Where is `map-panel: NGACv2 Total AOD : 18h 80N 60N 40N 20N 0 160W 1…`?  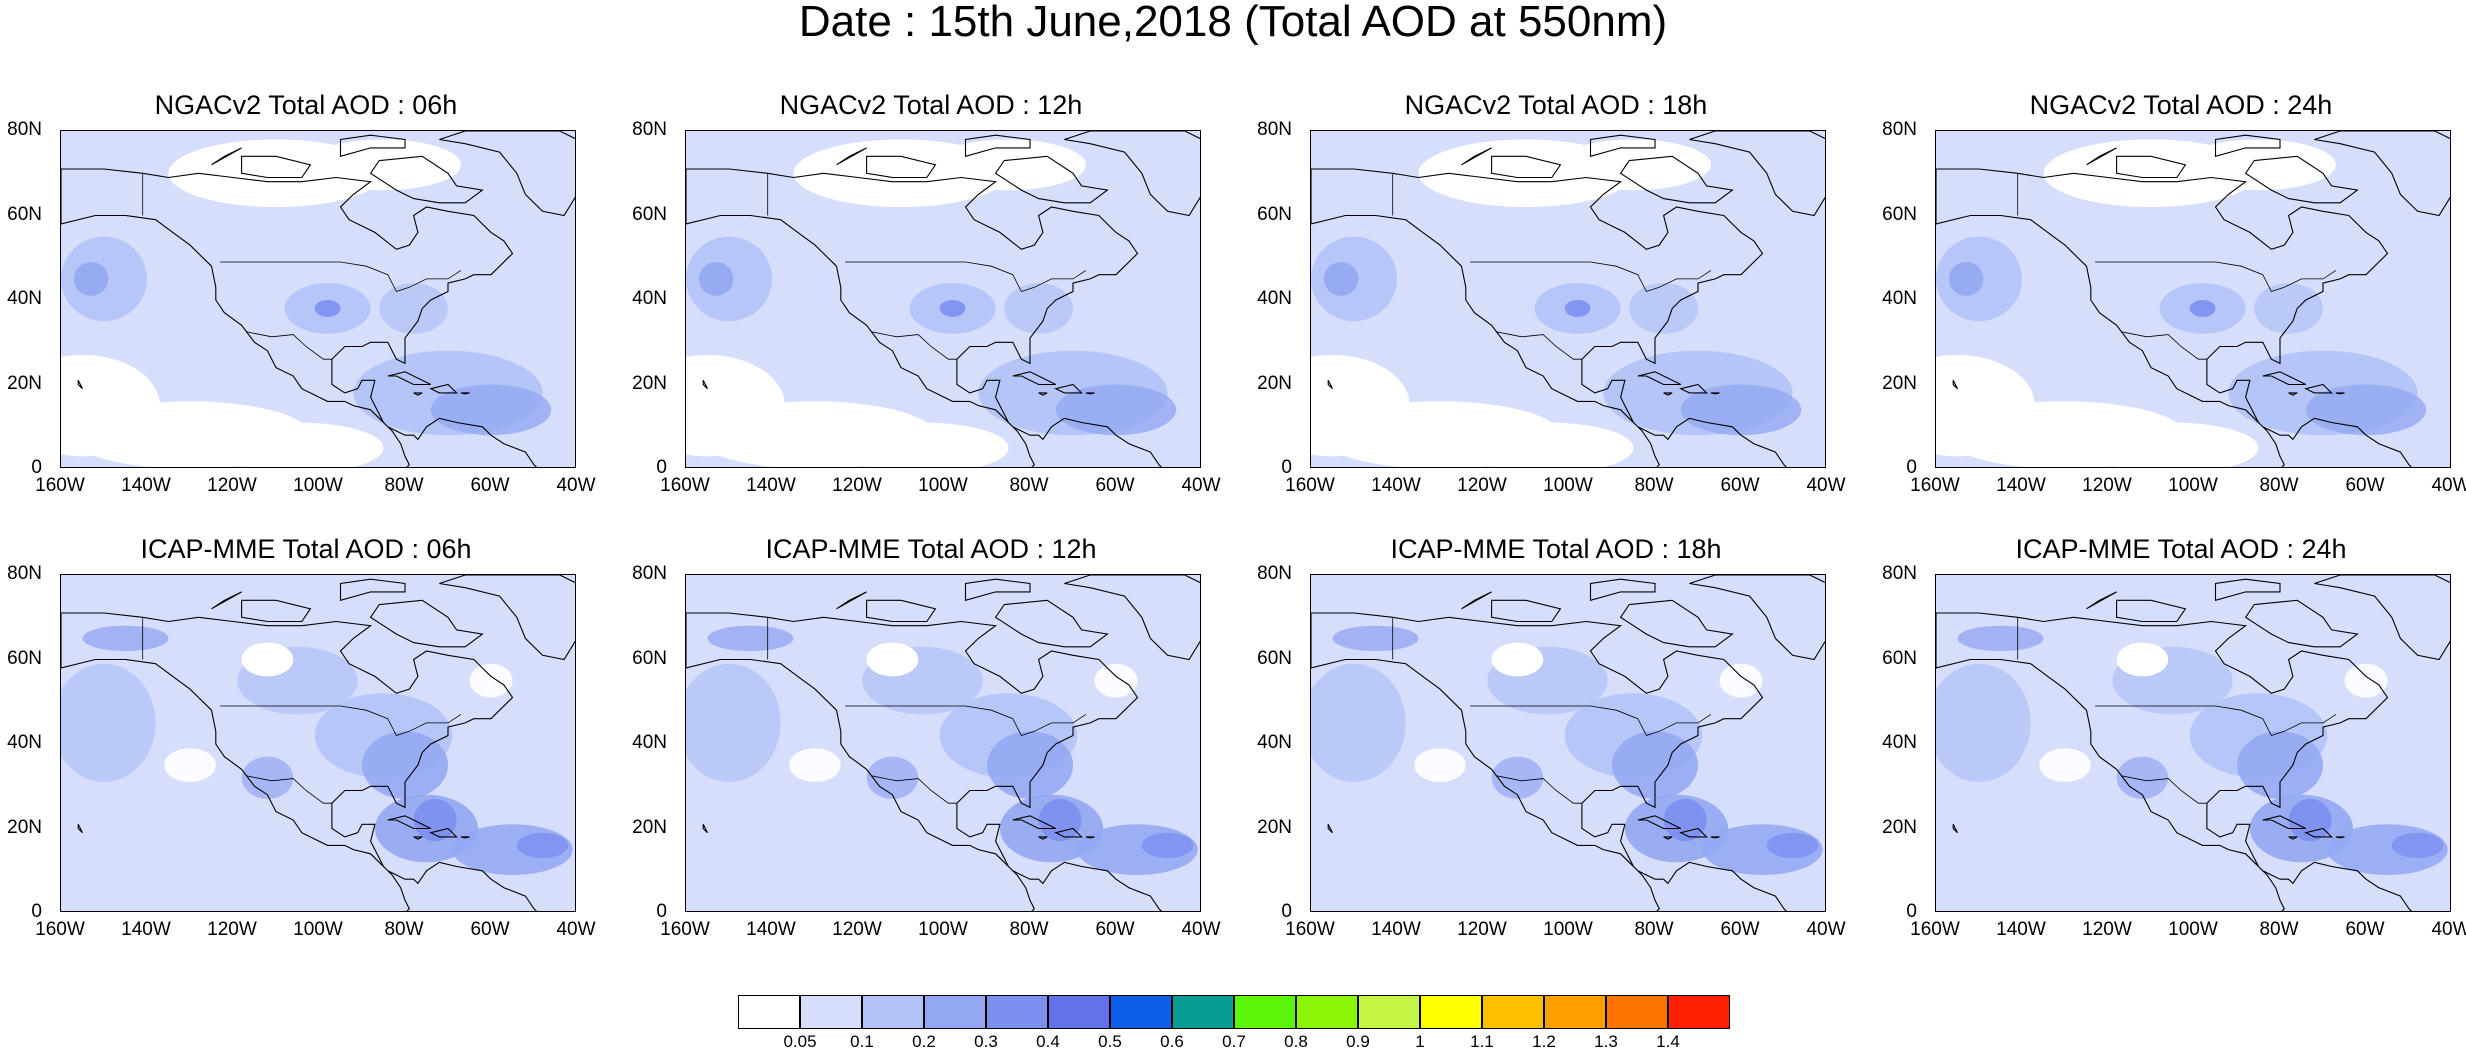 map-panel: NGACv2 Total AOD : 18h 80N 60N 40N 20N 0 160W 1… is located at coordinates (1547, 312).